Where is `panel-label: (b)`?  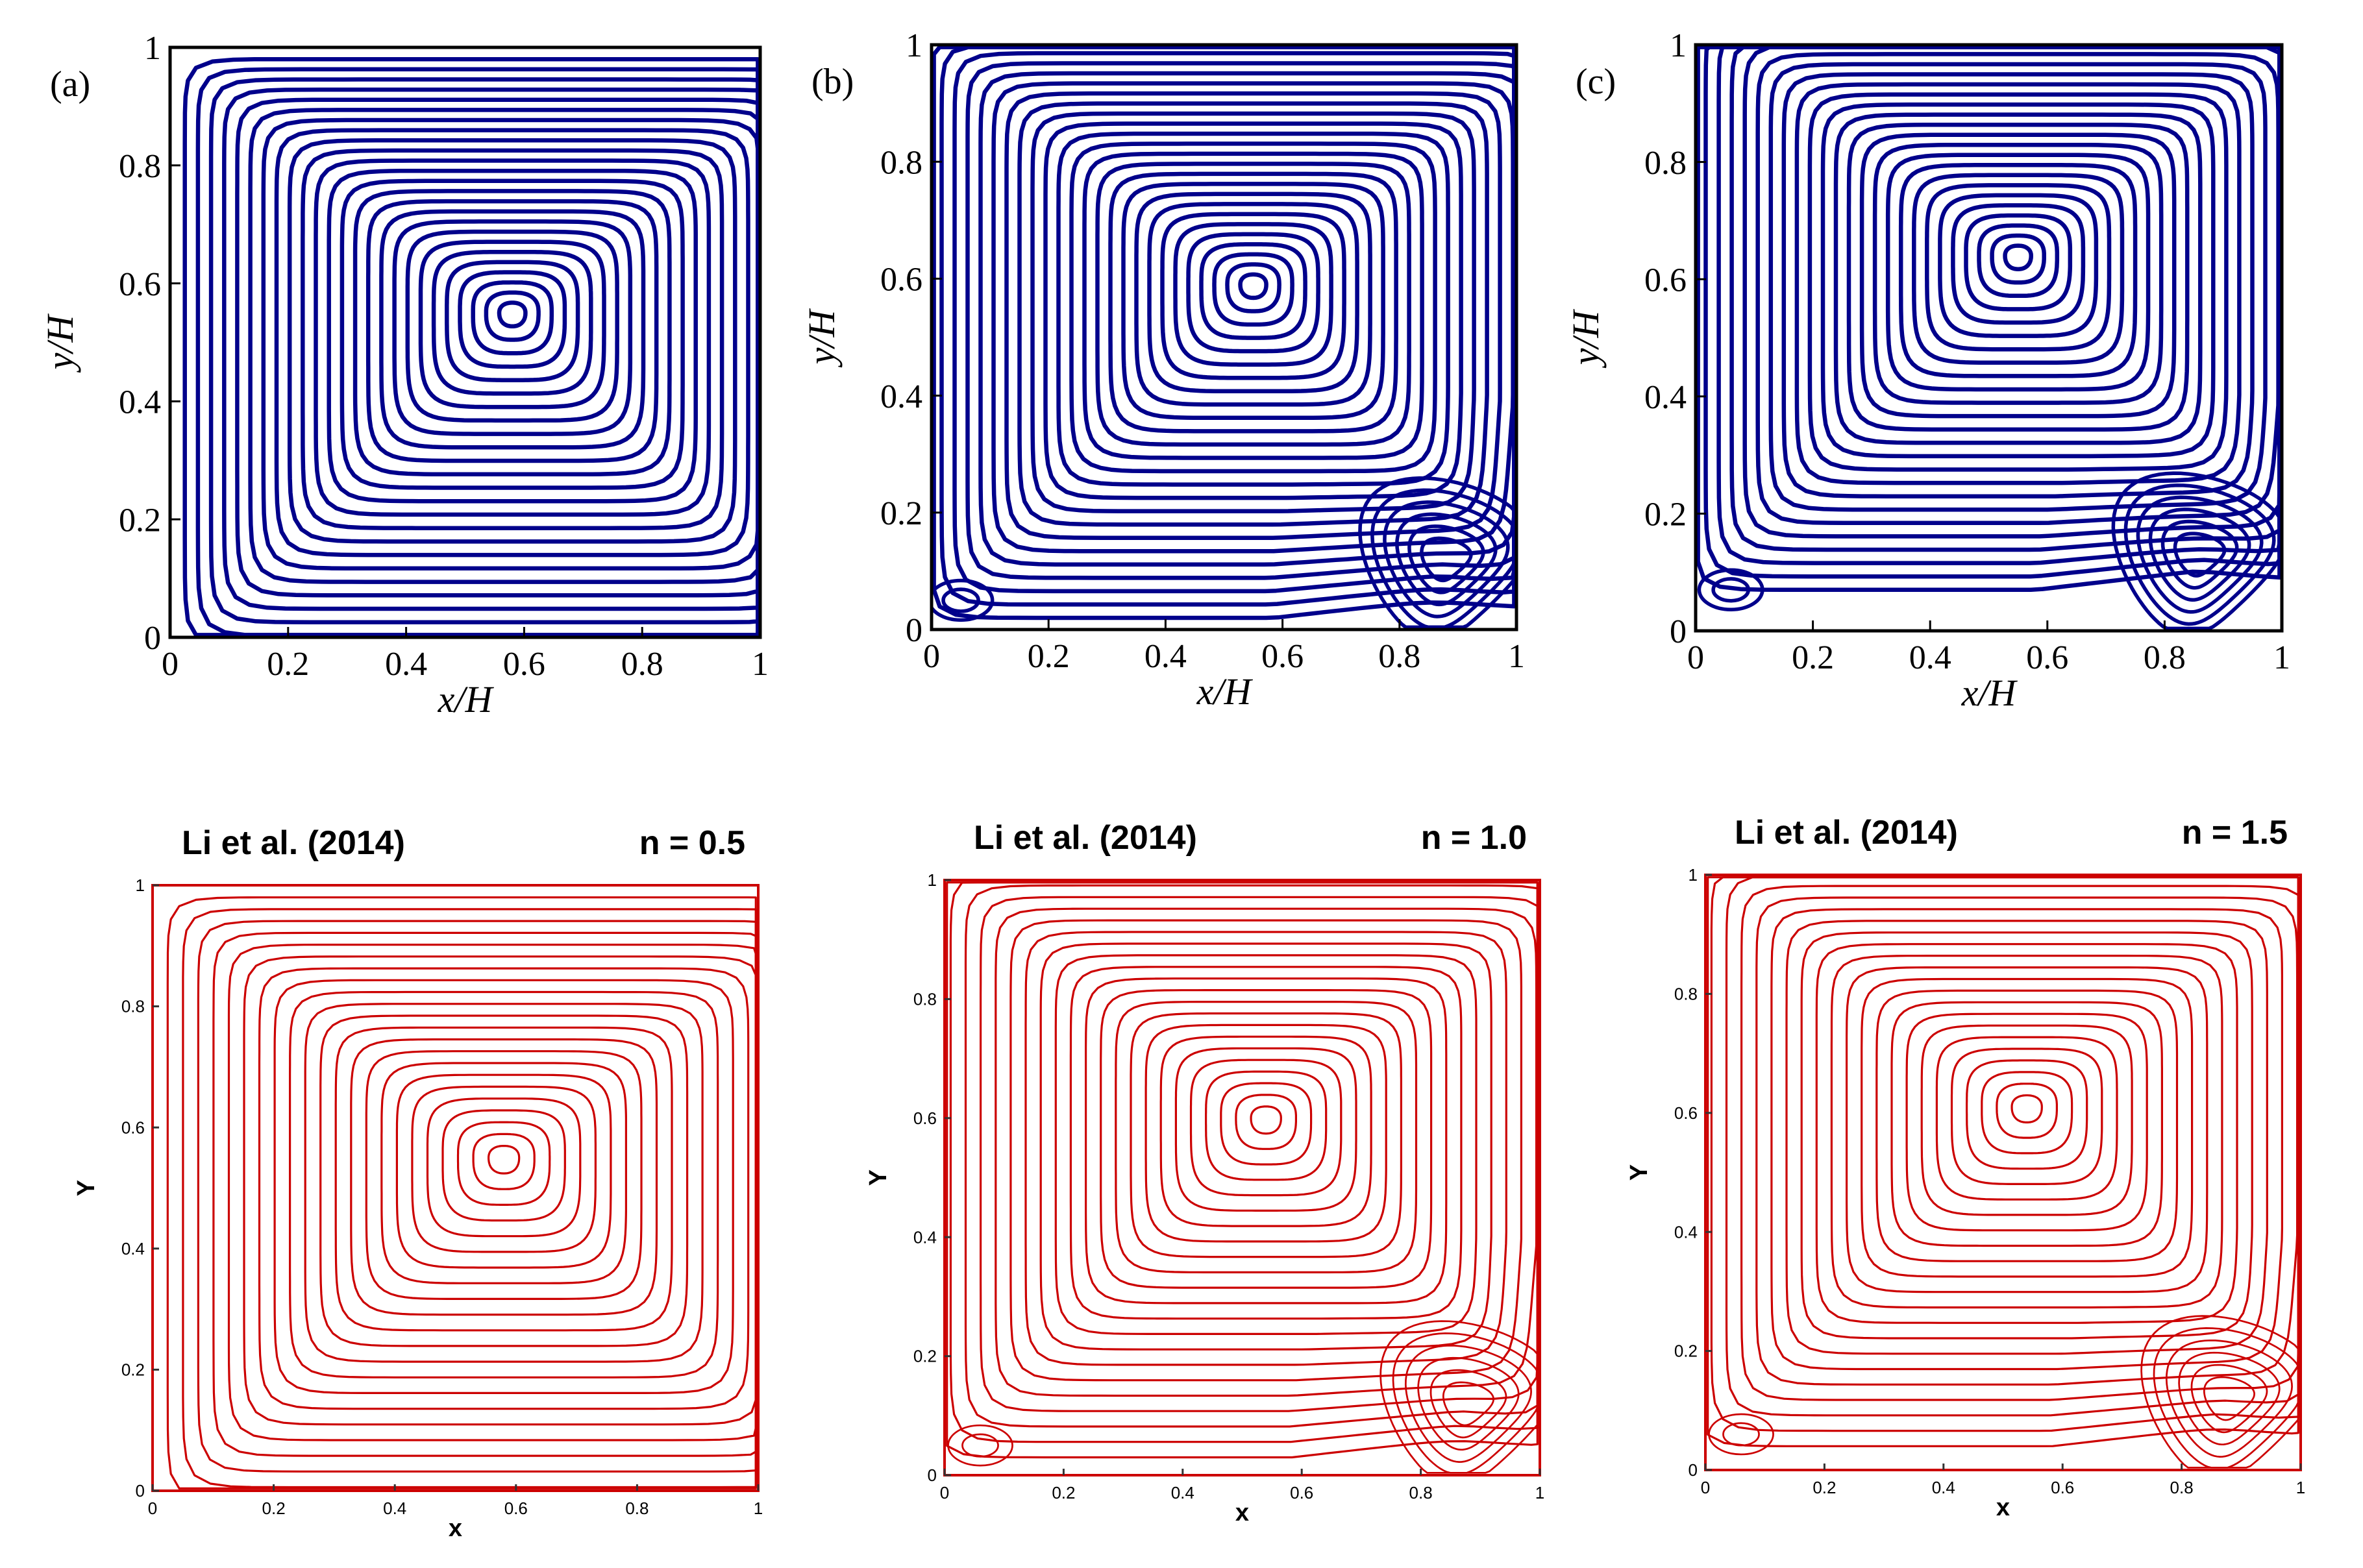 panel-label: (b) is located at coordinates (832, 82).